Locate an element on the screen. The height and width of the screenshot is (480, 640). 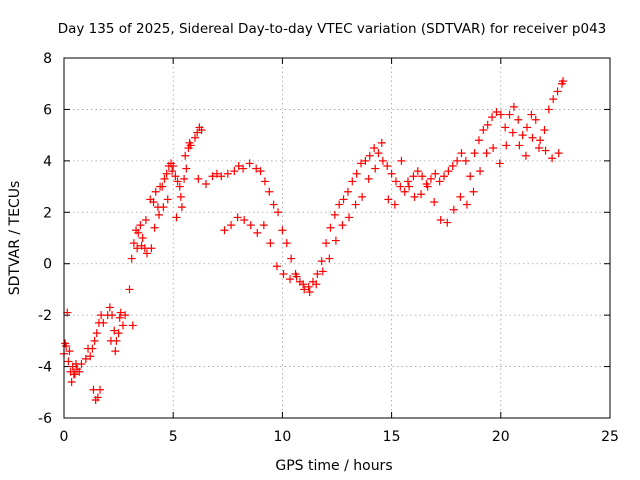
x-axis-label: GPS time / hours is located at coordinates (333, 466).